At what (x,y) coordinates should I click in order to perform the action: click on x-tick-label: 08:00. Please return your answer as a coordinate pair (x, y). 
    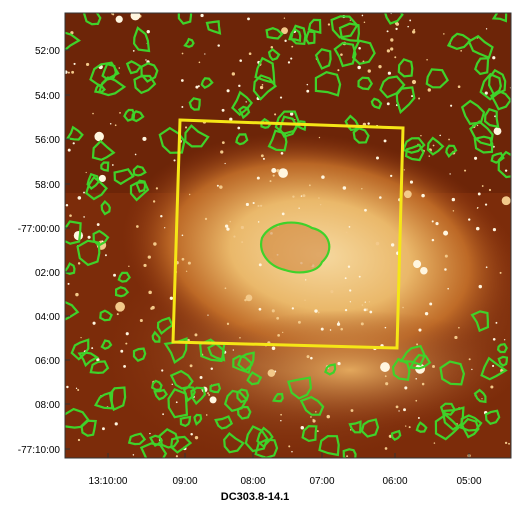
    Looking at the image, I should click on (252, 481).